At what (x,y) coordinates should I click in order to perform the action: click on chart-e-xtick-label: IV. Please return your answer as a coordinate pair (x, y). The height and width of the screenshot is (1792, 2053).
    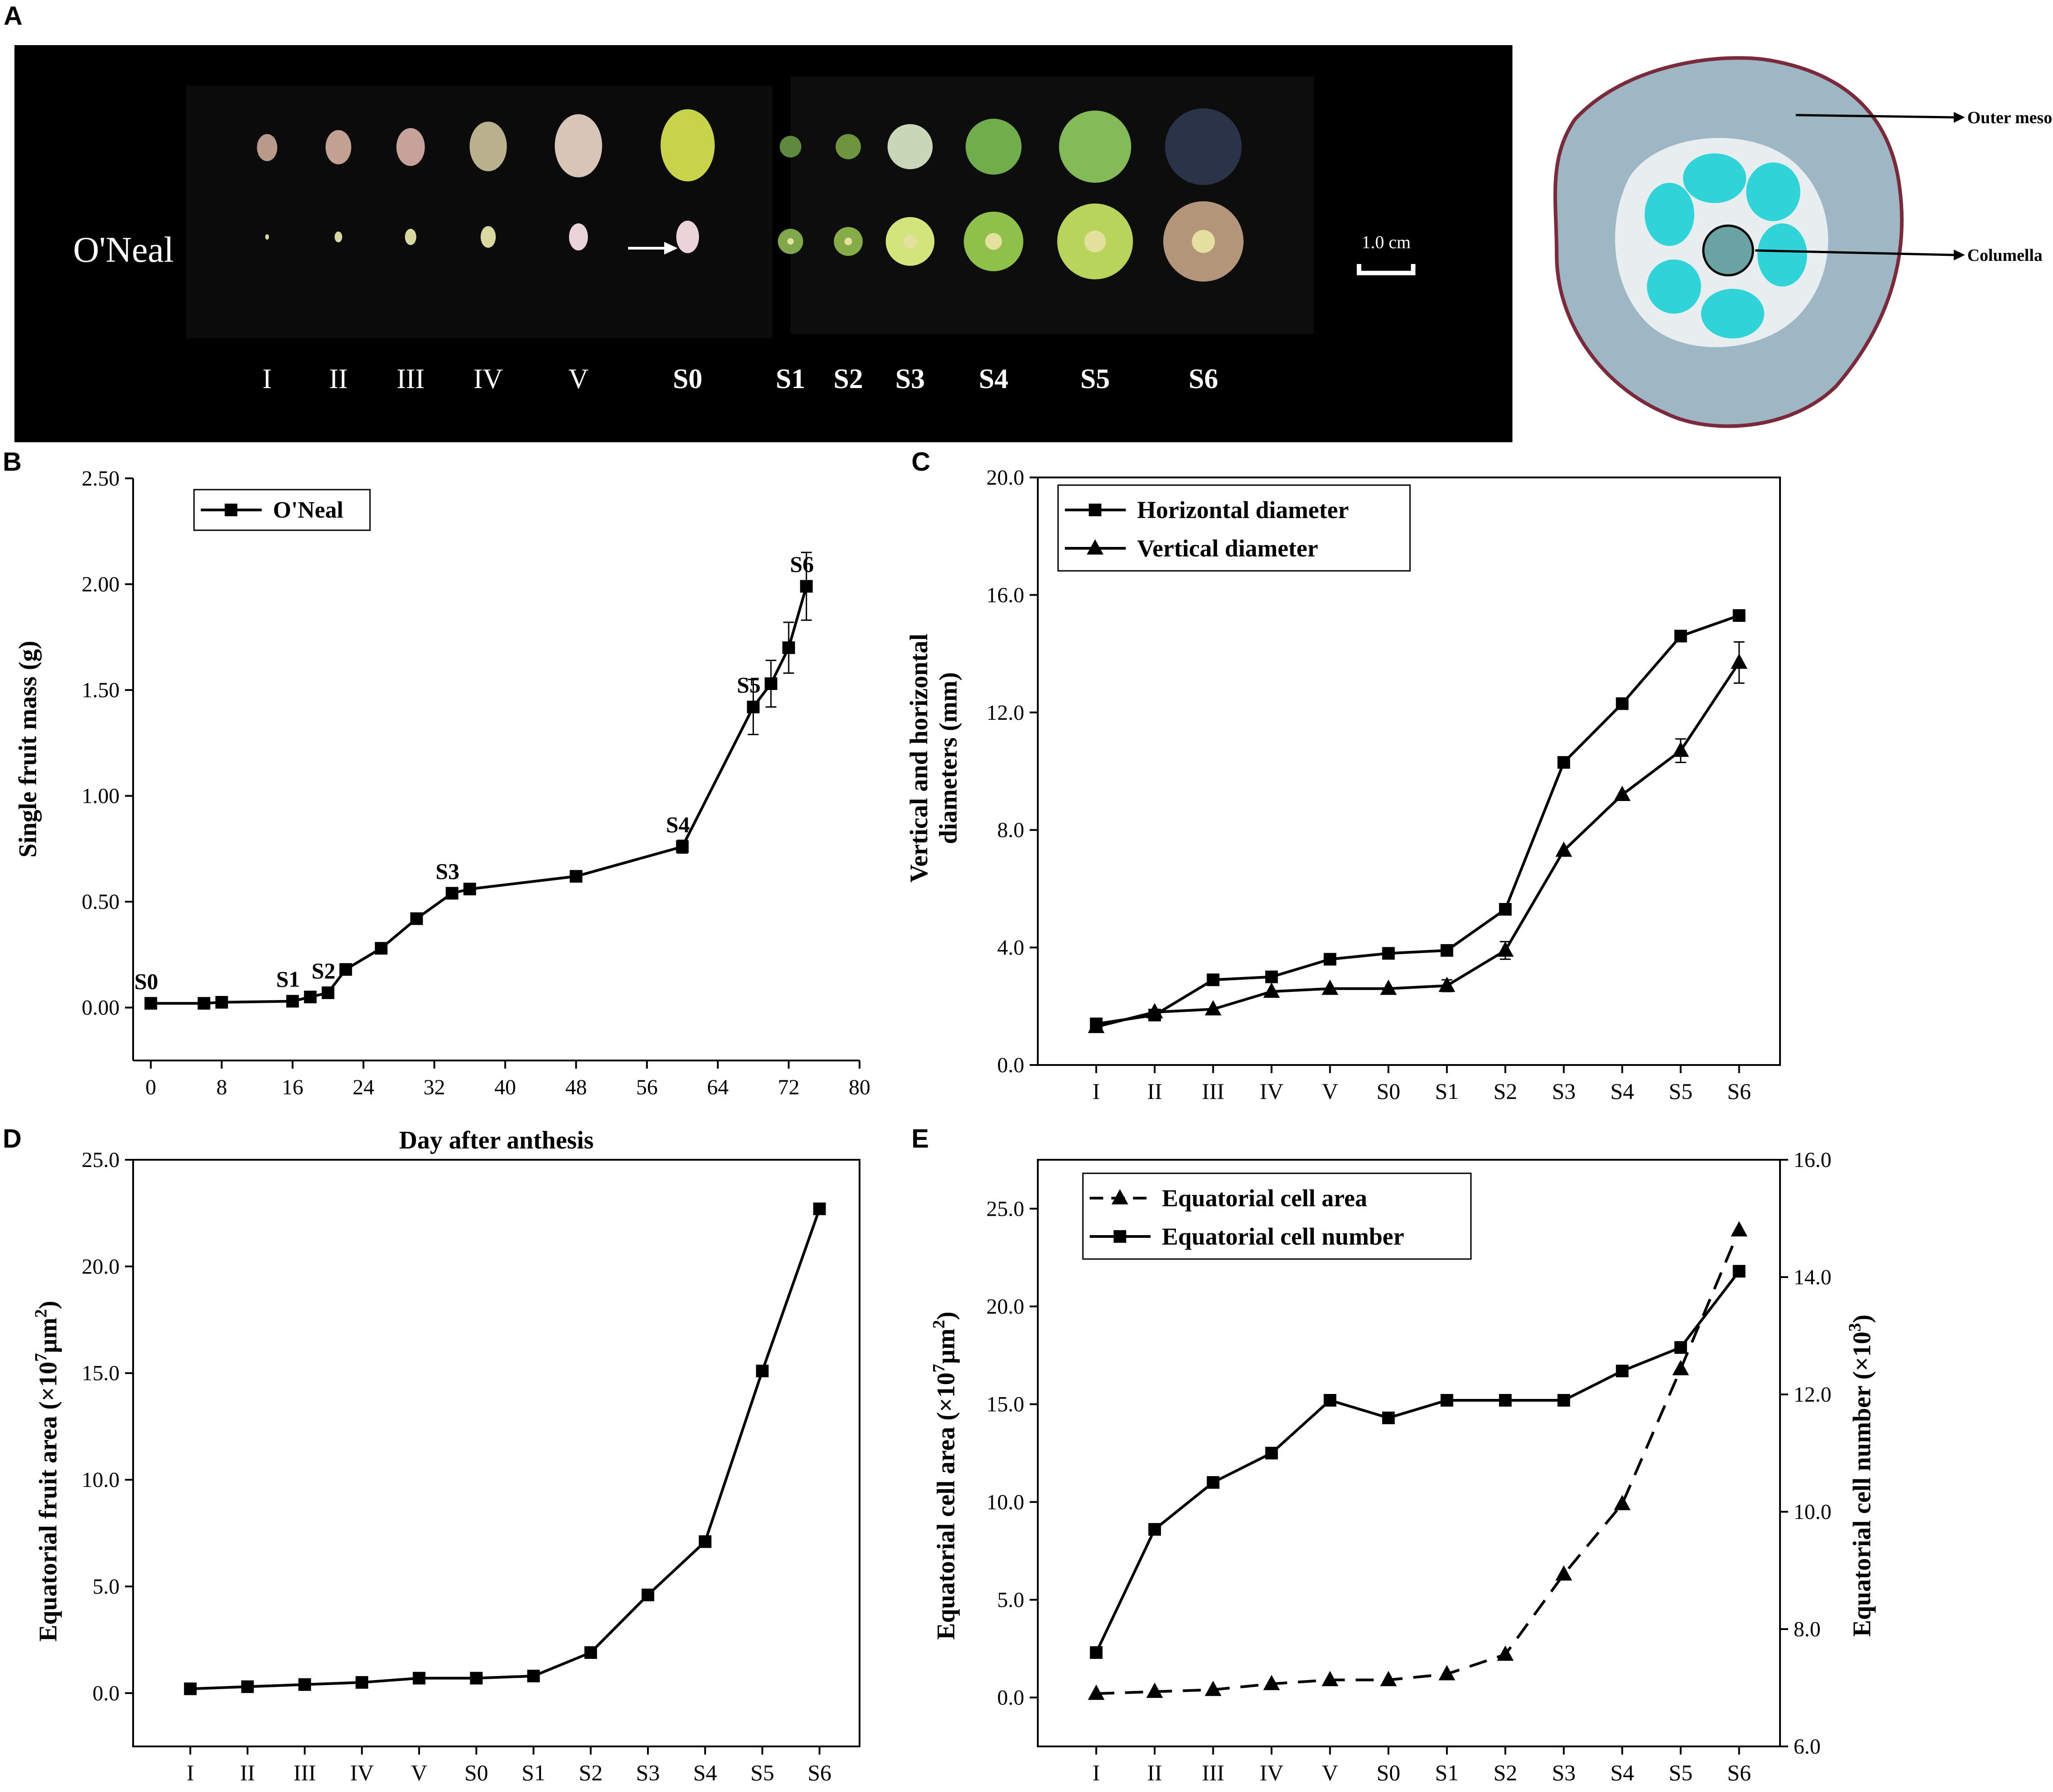
    Looking at the image, I should click on (1272, 1773).